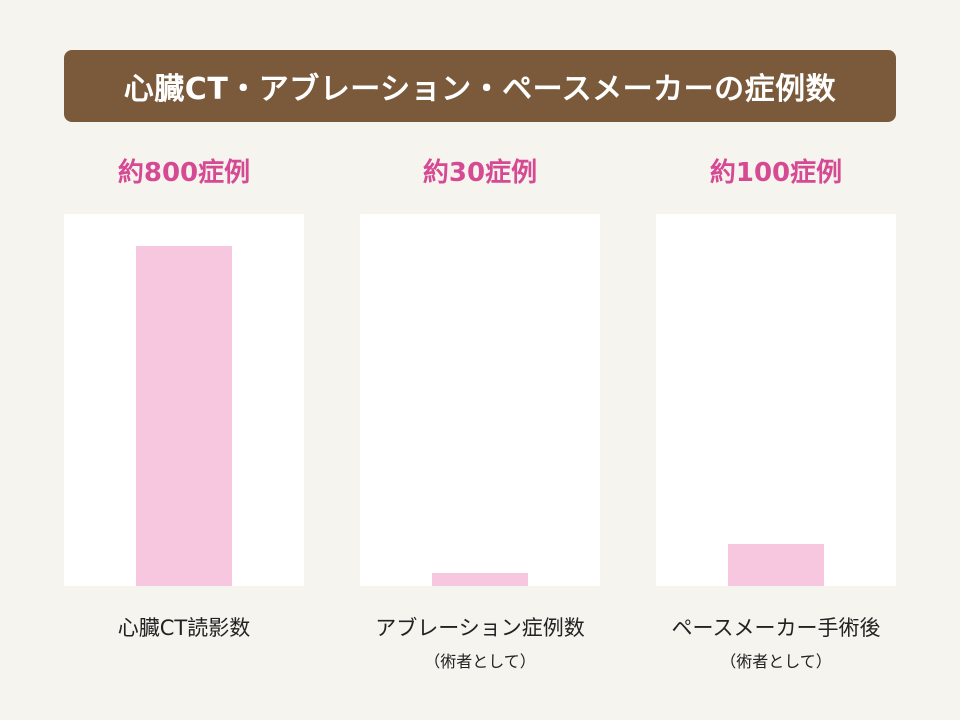 This screenshot has height=720, width=960. I want to click on bar-pacemaker, so click(776, 564).